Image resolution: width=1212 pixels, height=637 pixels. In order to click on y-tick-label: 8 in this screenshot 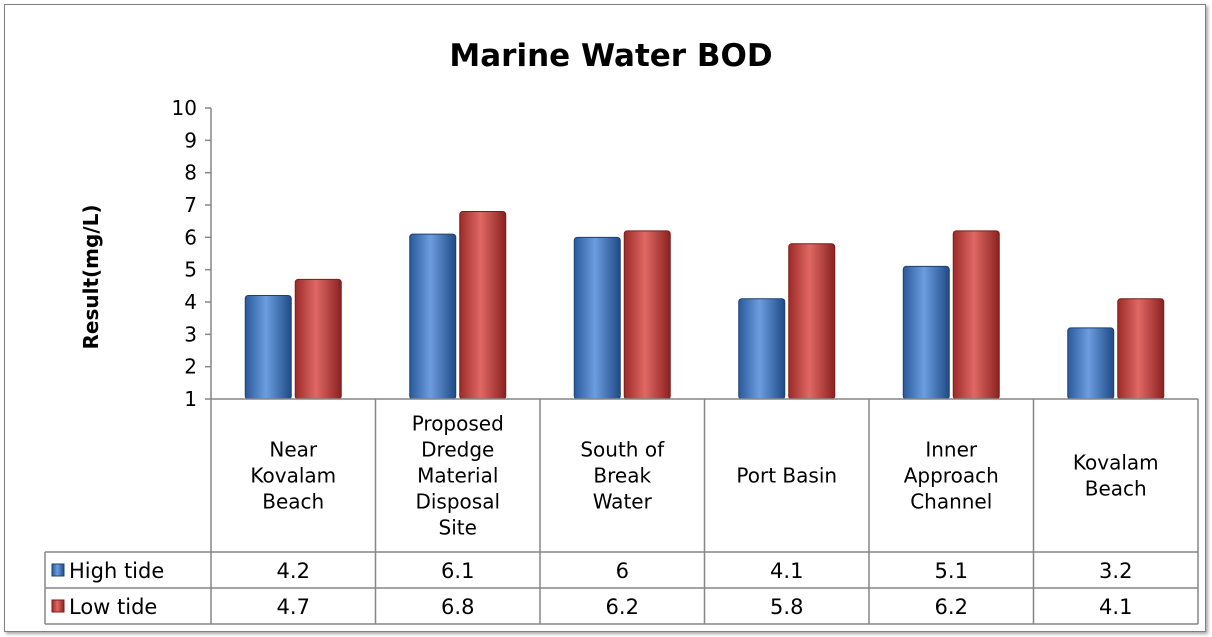, I will do `click(190, 173)`.